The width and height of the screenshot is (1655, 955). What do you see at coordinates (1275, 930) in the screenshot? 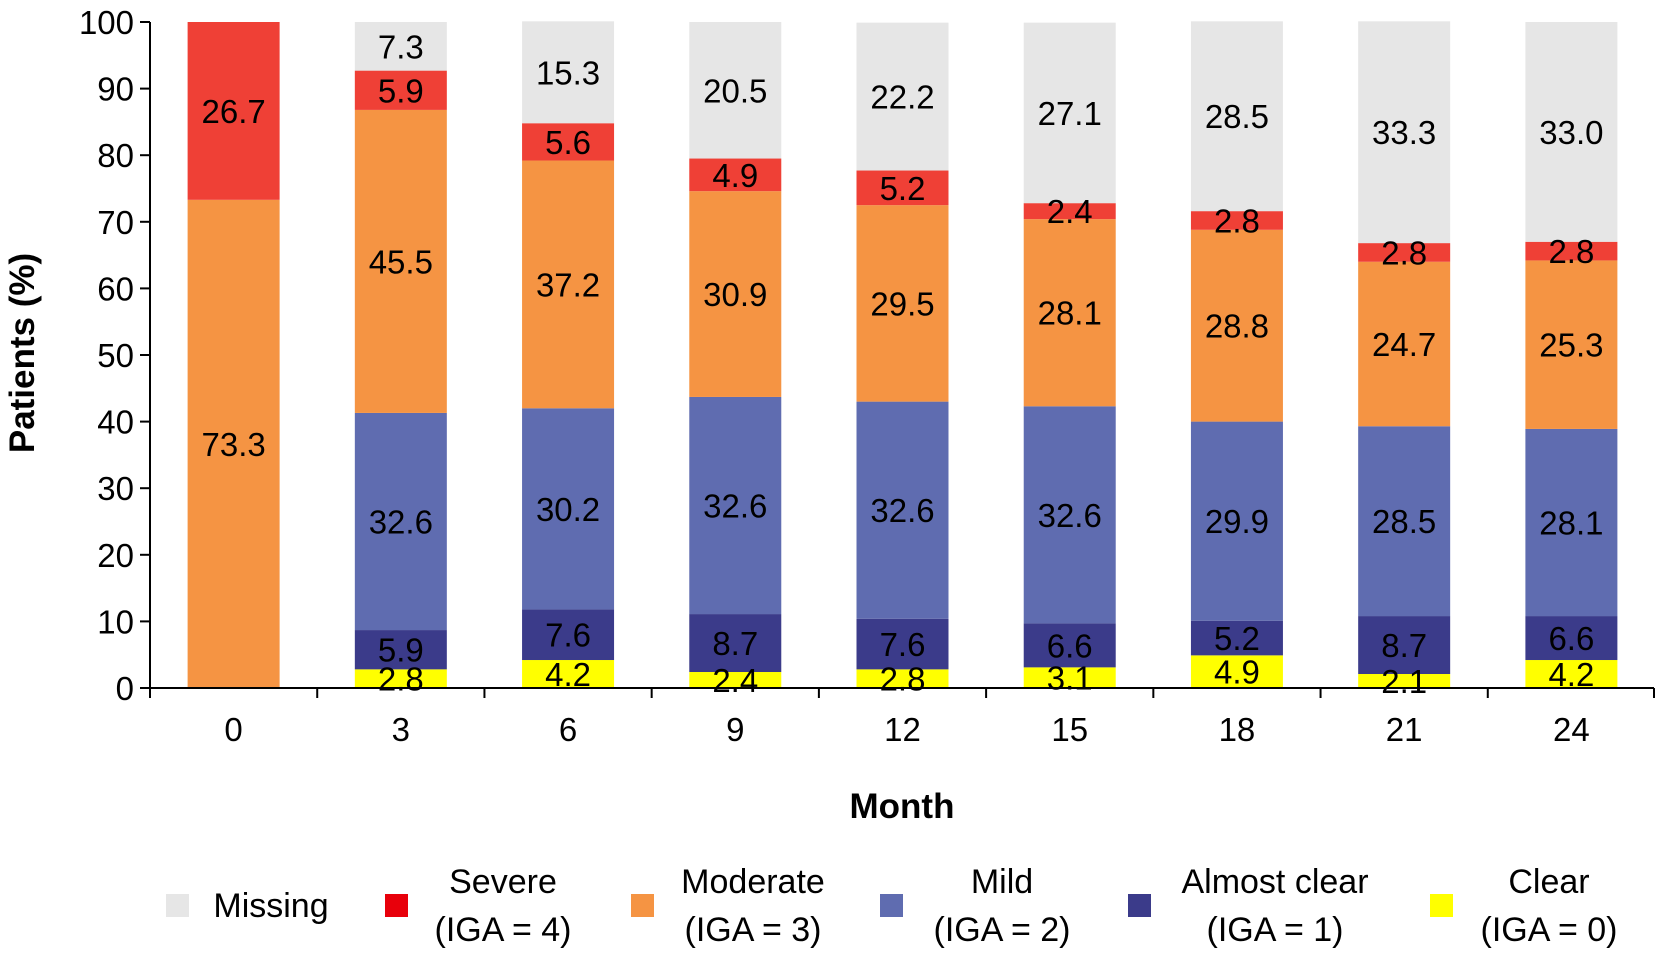
I see `legend-label: (IGA = 1)` at bounding box center [1275, 930].